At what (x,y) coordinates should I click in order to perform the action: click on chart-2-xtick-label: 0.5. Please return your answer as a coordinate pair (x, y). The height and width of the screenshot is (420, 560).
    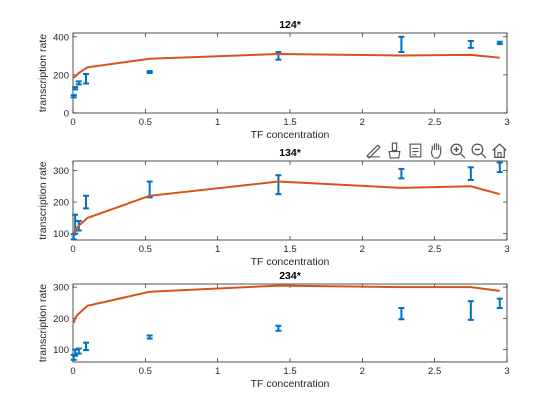
    Looking at the image, I should click on (145, 249).